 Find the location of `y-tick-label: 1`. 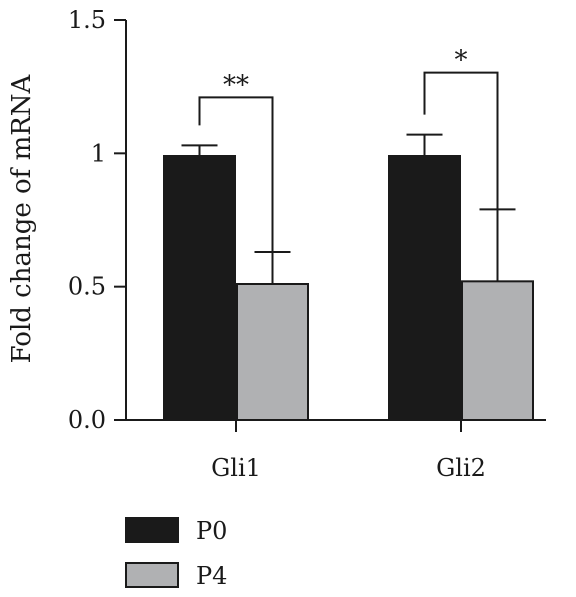

y-tick-label: 1 is located at coordinates (98, 153).